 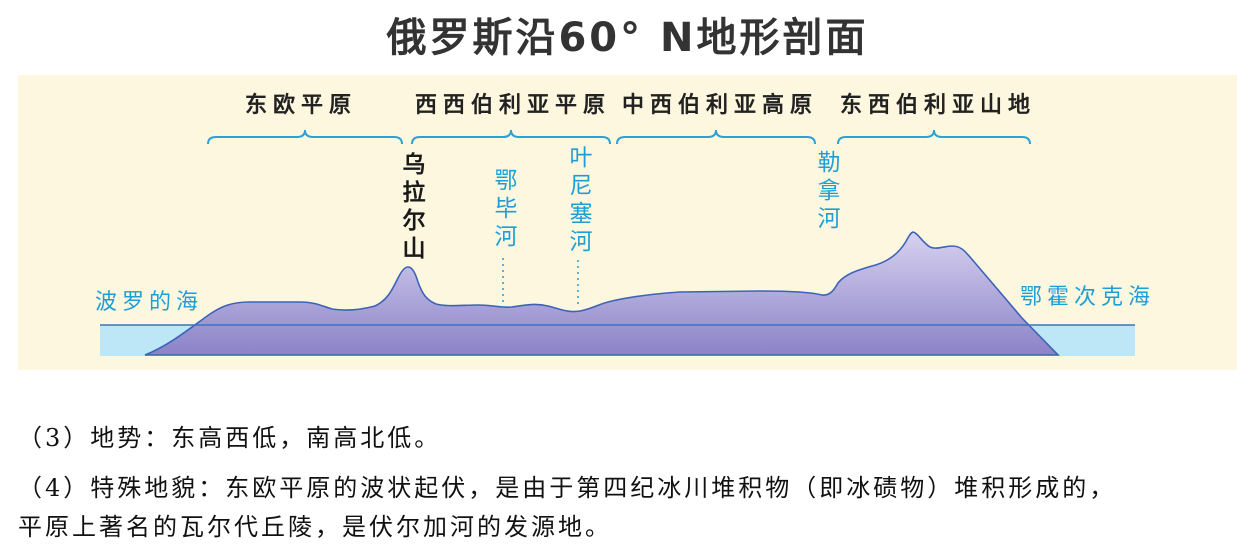 I want to click on lena-river-label: 勒拿河, so click(x=826, y=192).